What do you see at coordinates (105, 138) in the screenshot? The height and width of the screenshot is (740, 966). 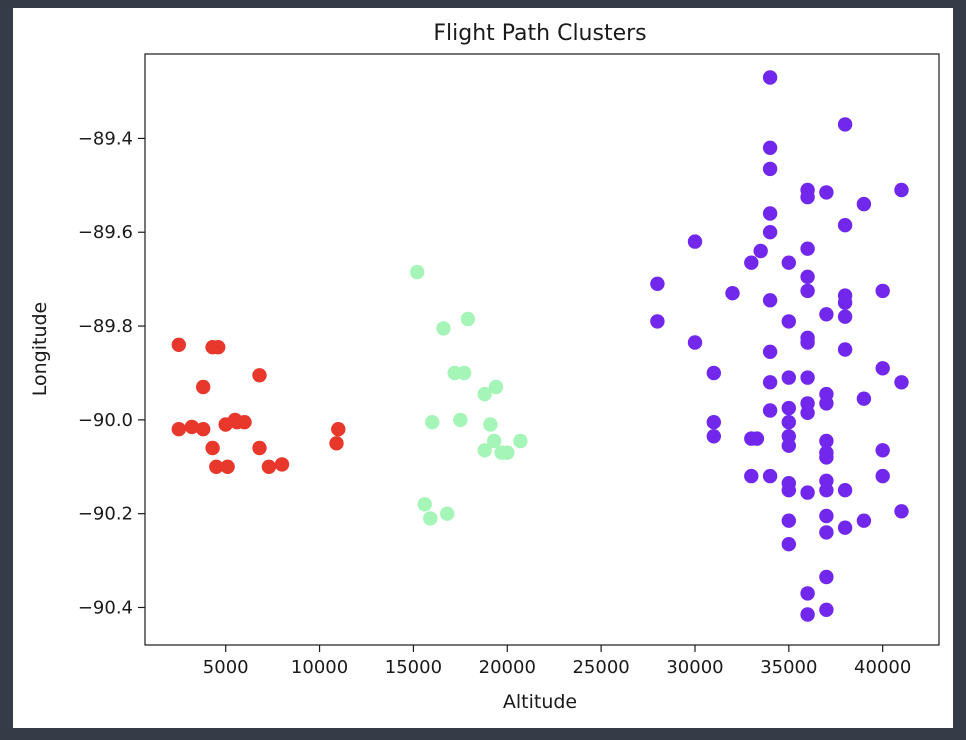 I see `y-tick-label: −89.4` at bounding box center [105, 138].